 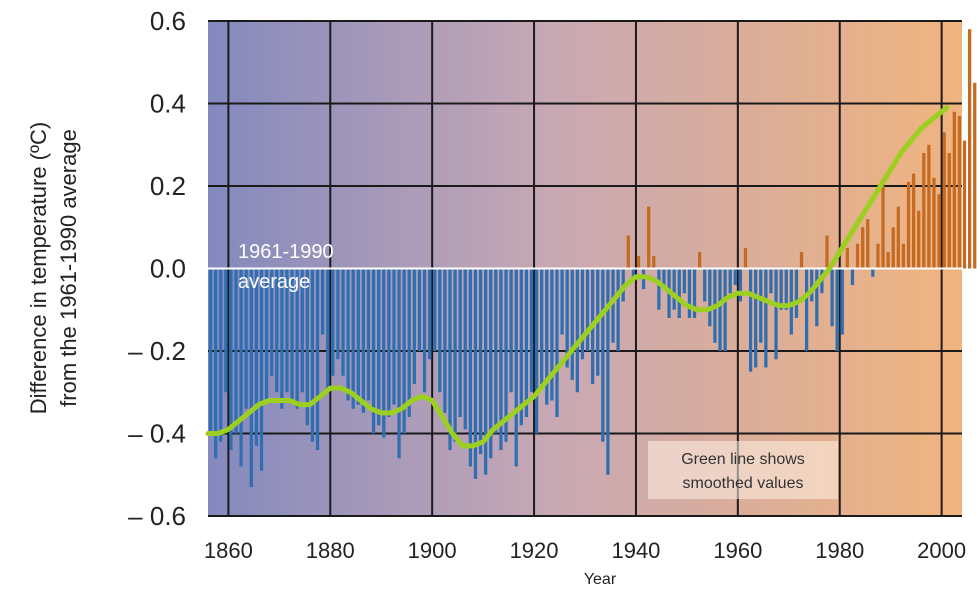 What do you see at coordinates (737, 550) in the screenshot?
I see `x-tick-label: 1960` at bounding box center [737, 550].